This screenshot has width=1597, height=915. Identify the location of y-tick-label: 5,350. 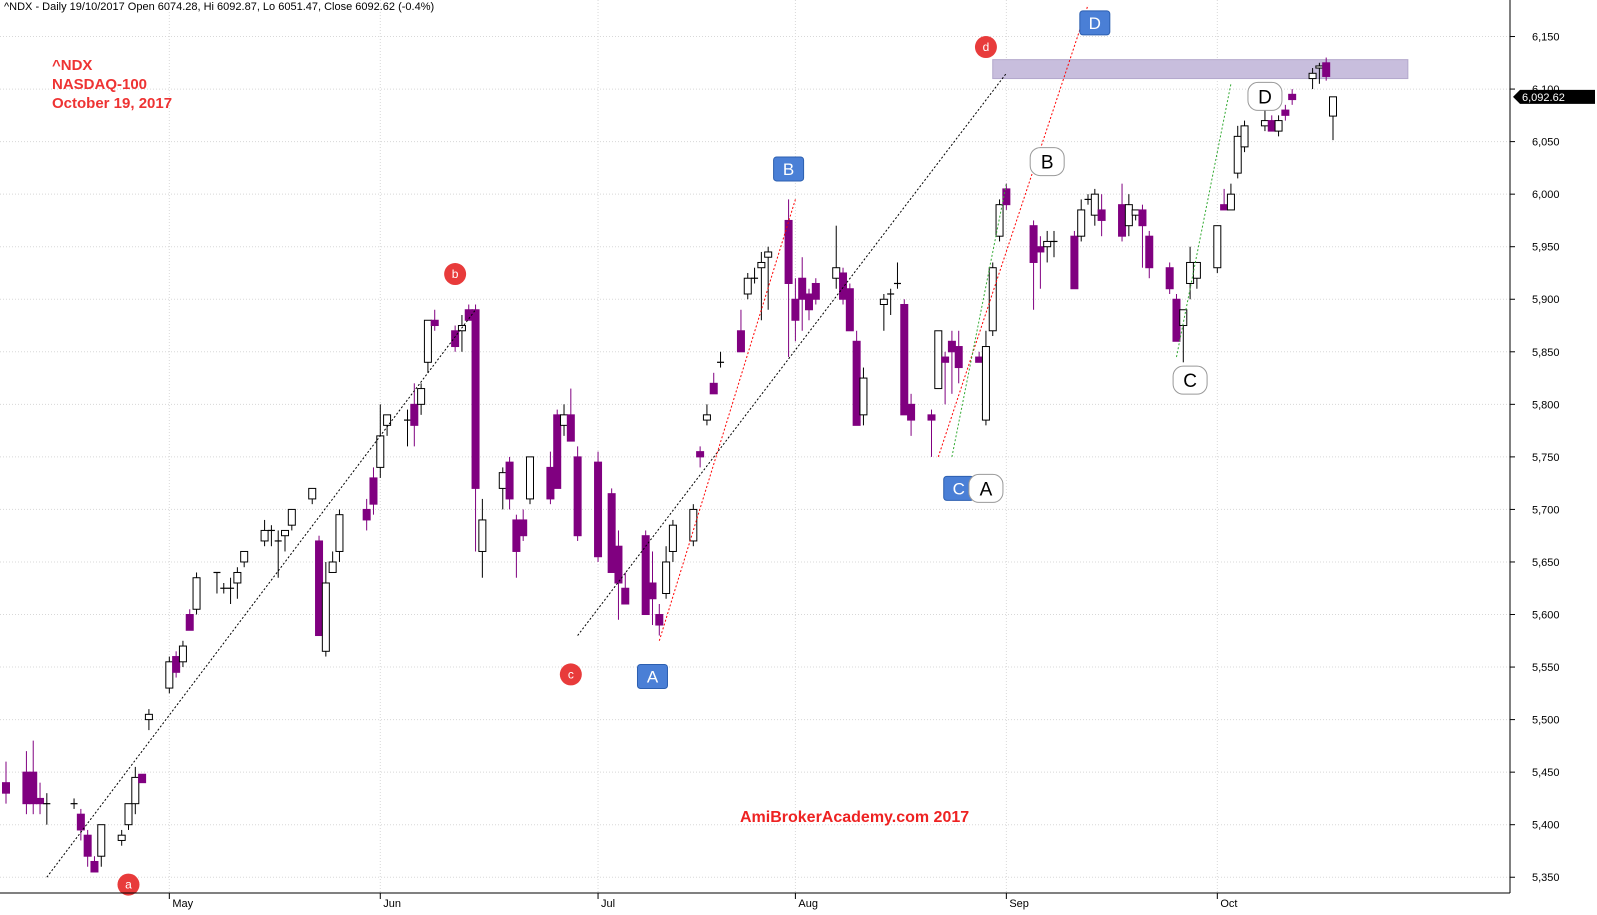
(1546, 878).